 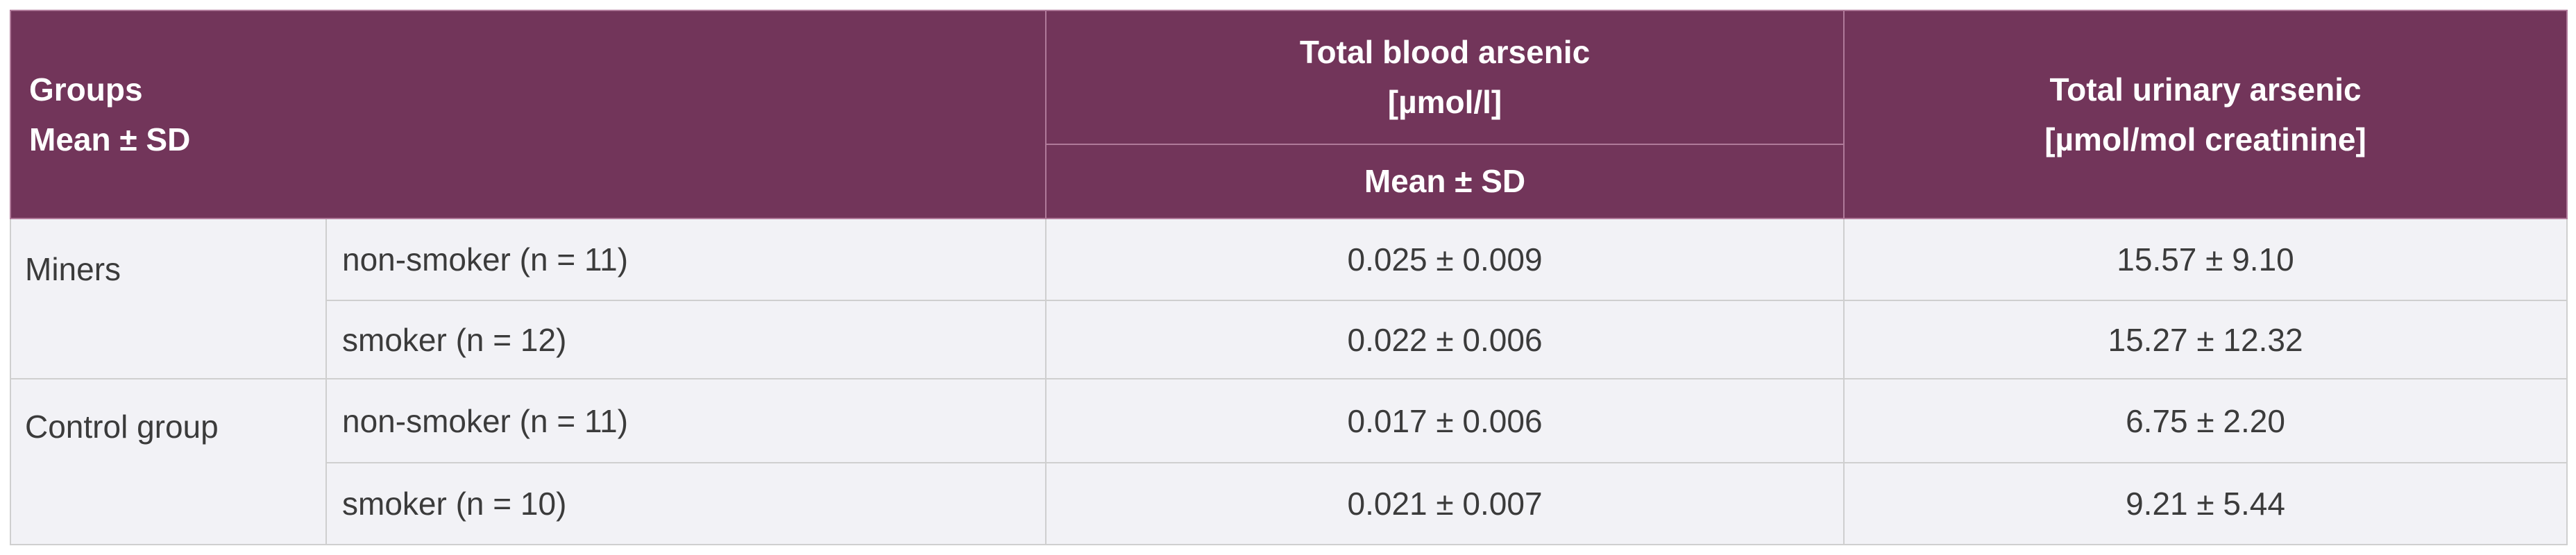 I want to click on header-blood-mean-sd: Mean ± SD, so click(x=1445, y=181).